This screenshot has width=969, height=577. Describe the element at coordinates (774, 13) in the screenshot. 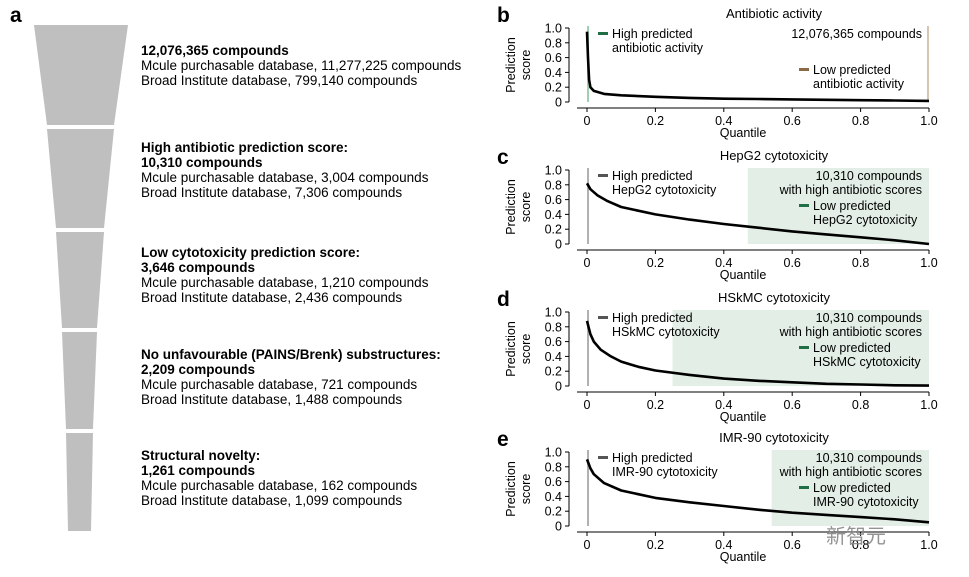

I see `chart-title: Antibiotic activity` at that location.